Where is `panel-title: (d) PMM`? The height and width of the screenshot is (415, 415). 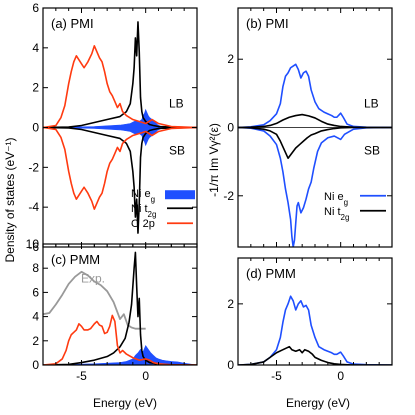
panel-title: (d) PMM is located at coordinates (271, 273).